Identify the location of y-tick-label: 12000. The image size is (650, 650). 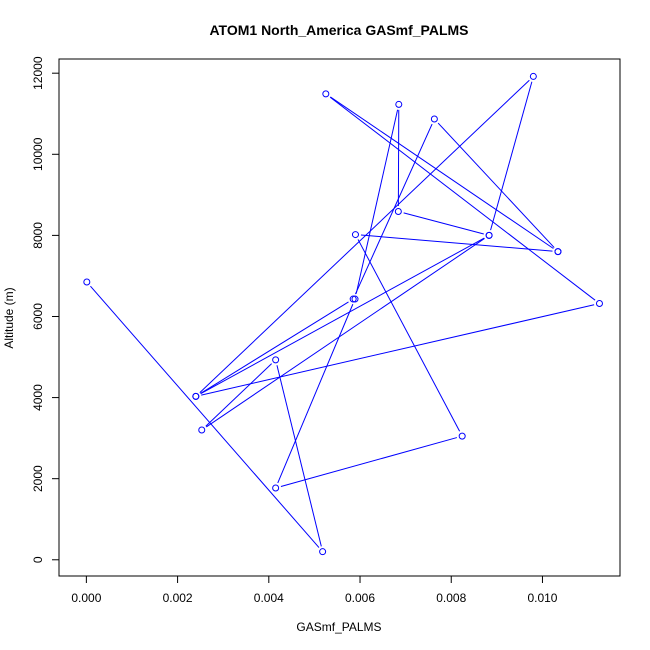
(38, 73).